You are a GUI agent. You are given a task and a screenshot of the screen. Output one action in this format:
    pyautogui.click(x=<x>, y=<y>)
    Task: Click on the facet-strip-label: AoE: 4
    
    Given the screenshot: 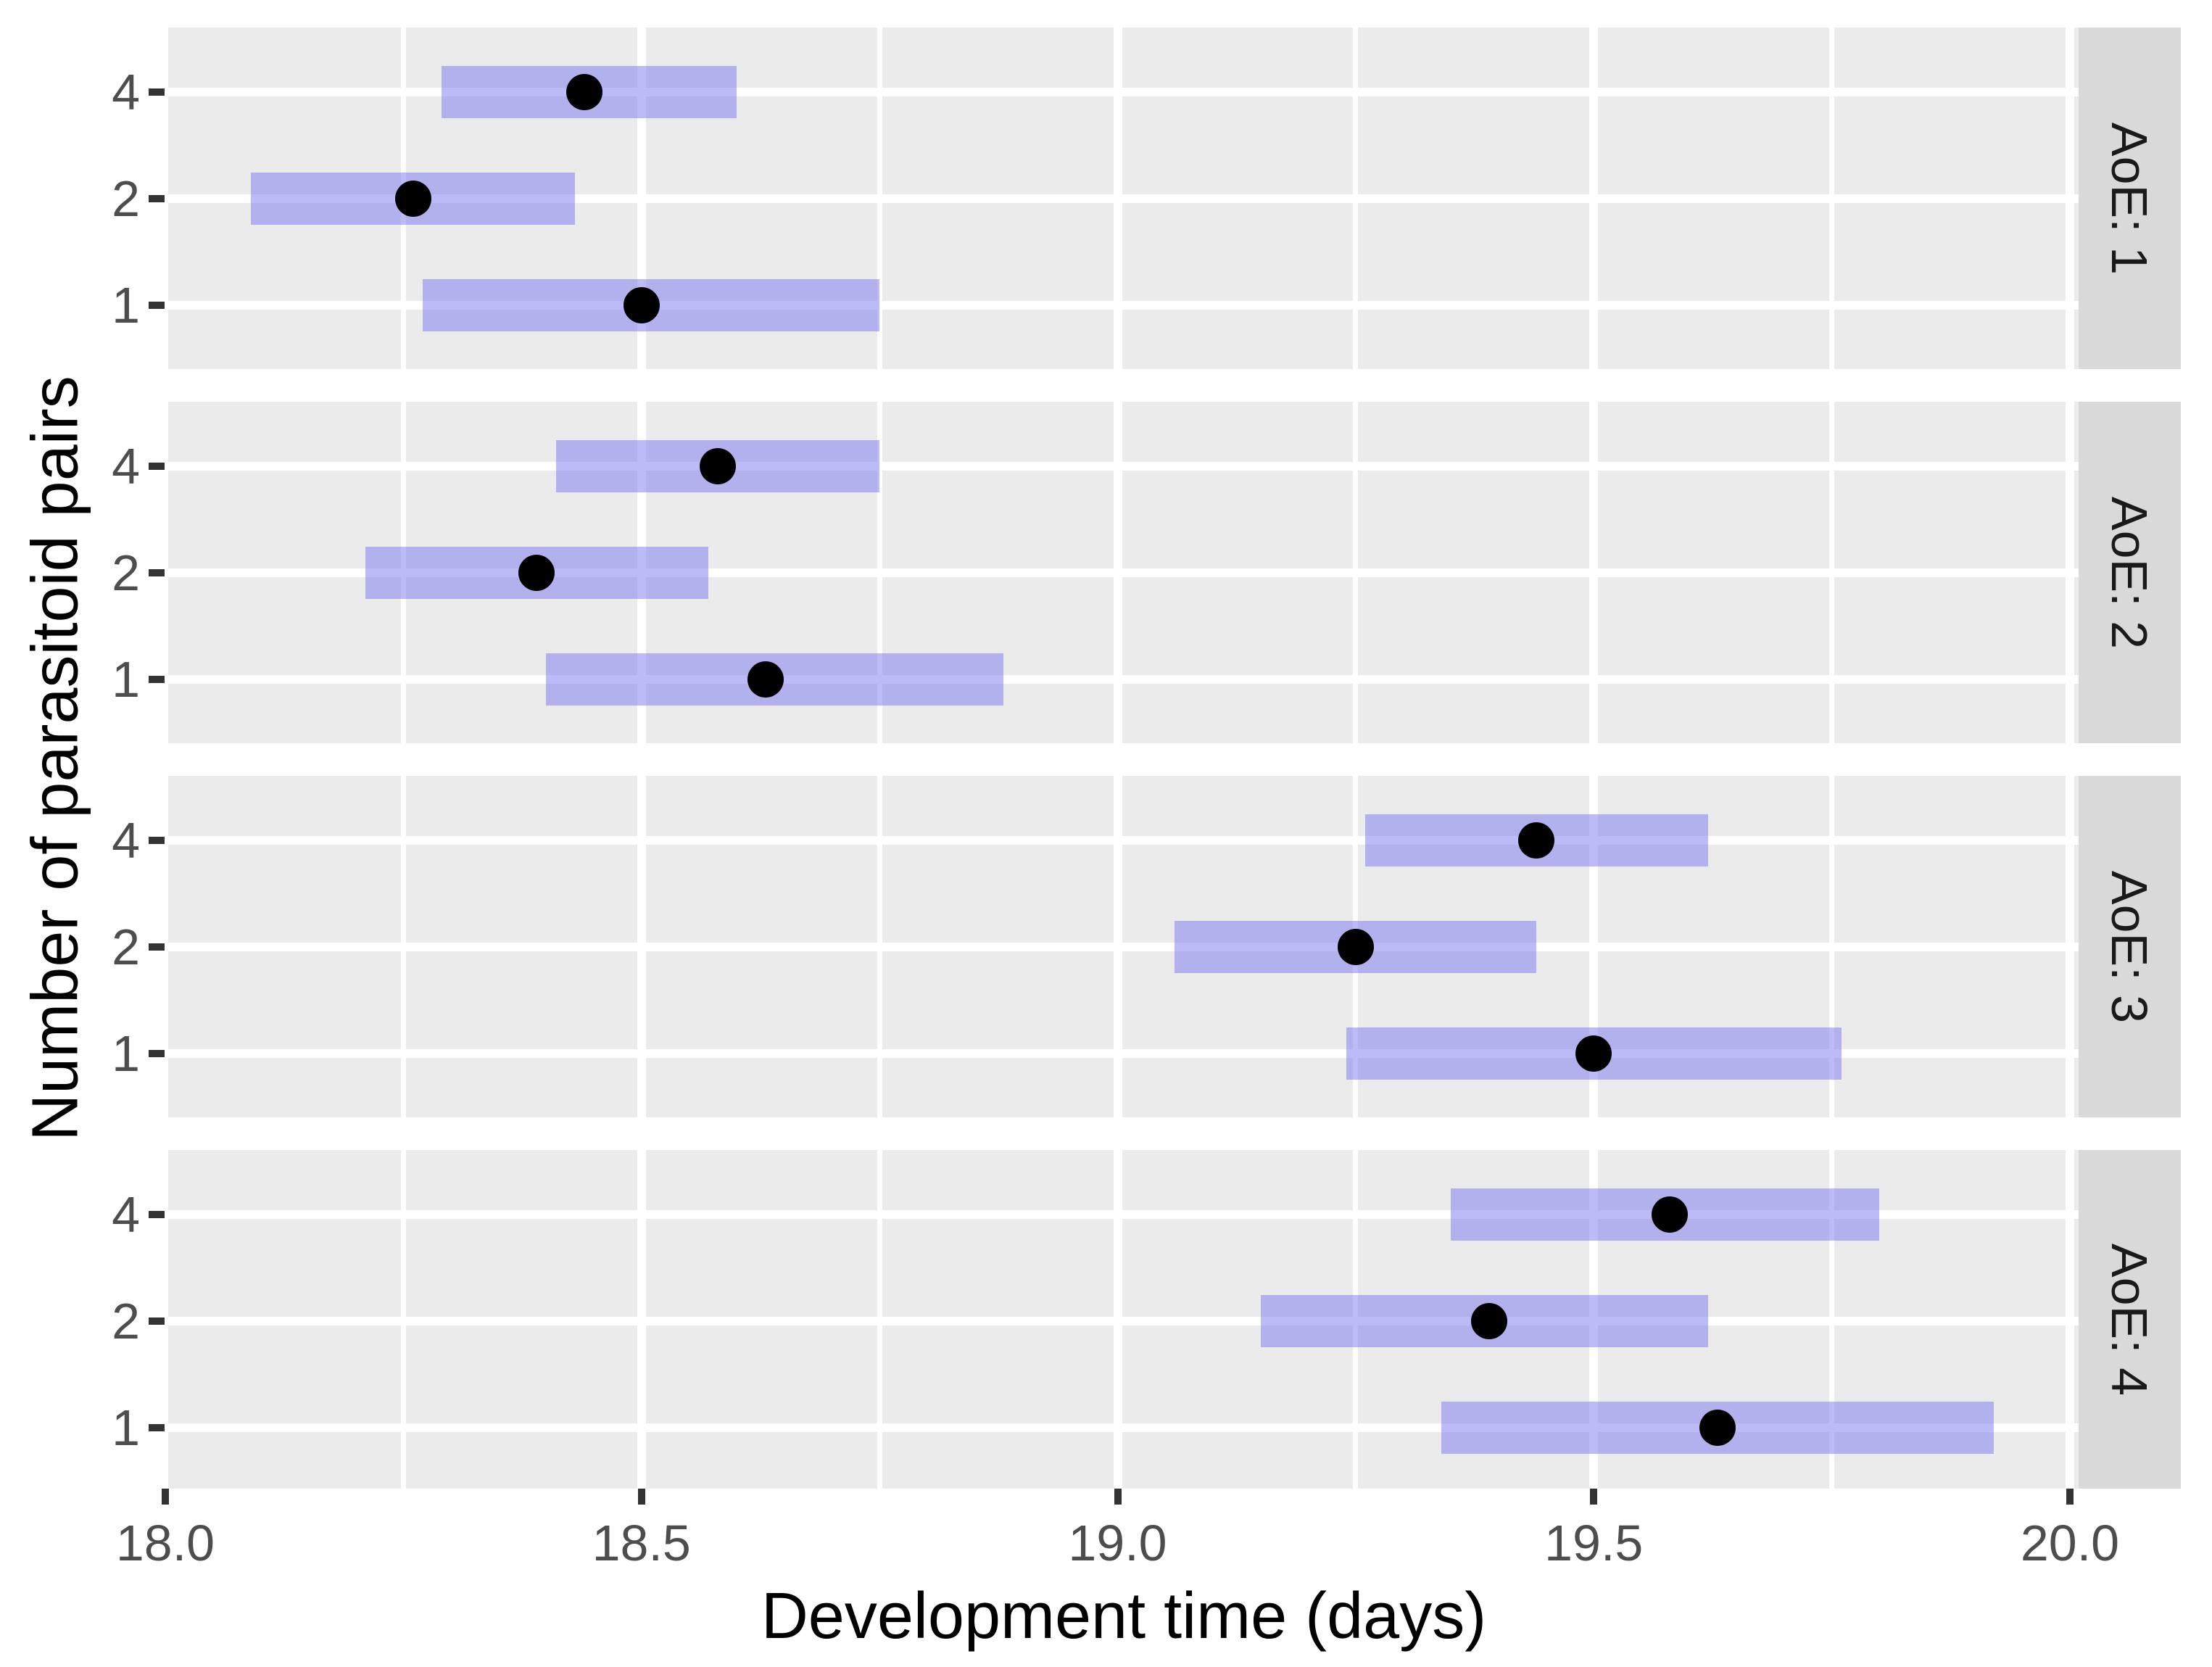 What is the action you would take?
    pyautogui.click(x=2129, y=1319)
    